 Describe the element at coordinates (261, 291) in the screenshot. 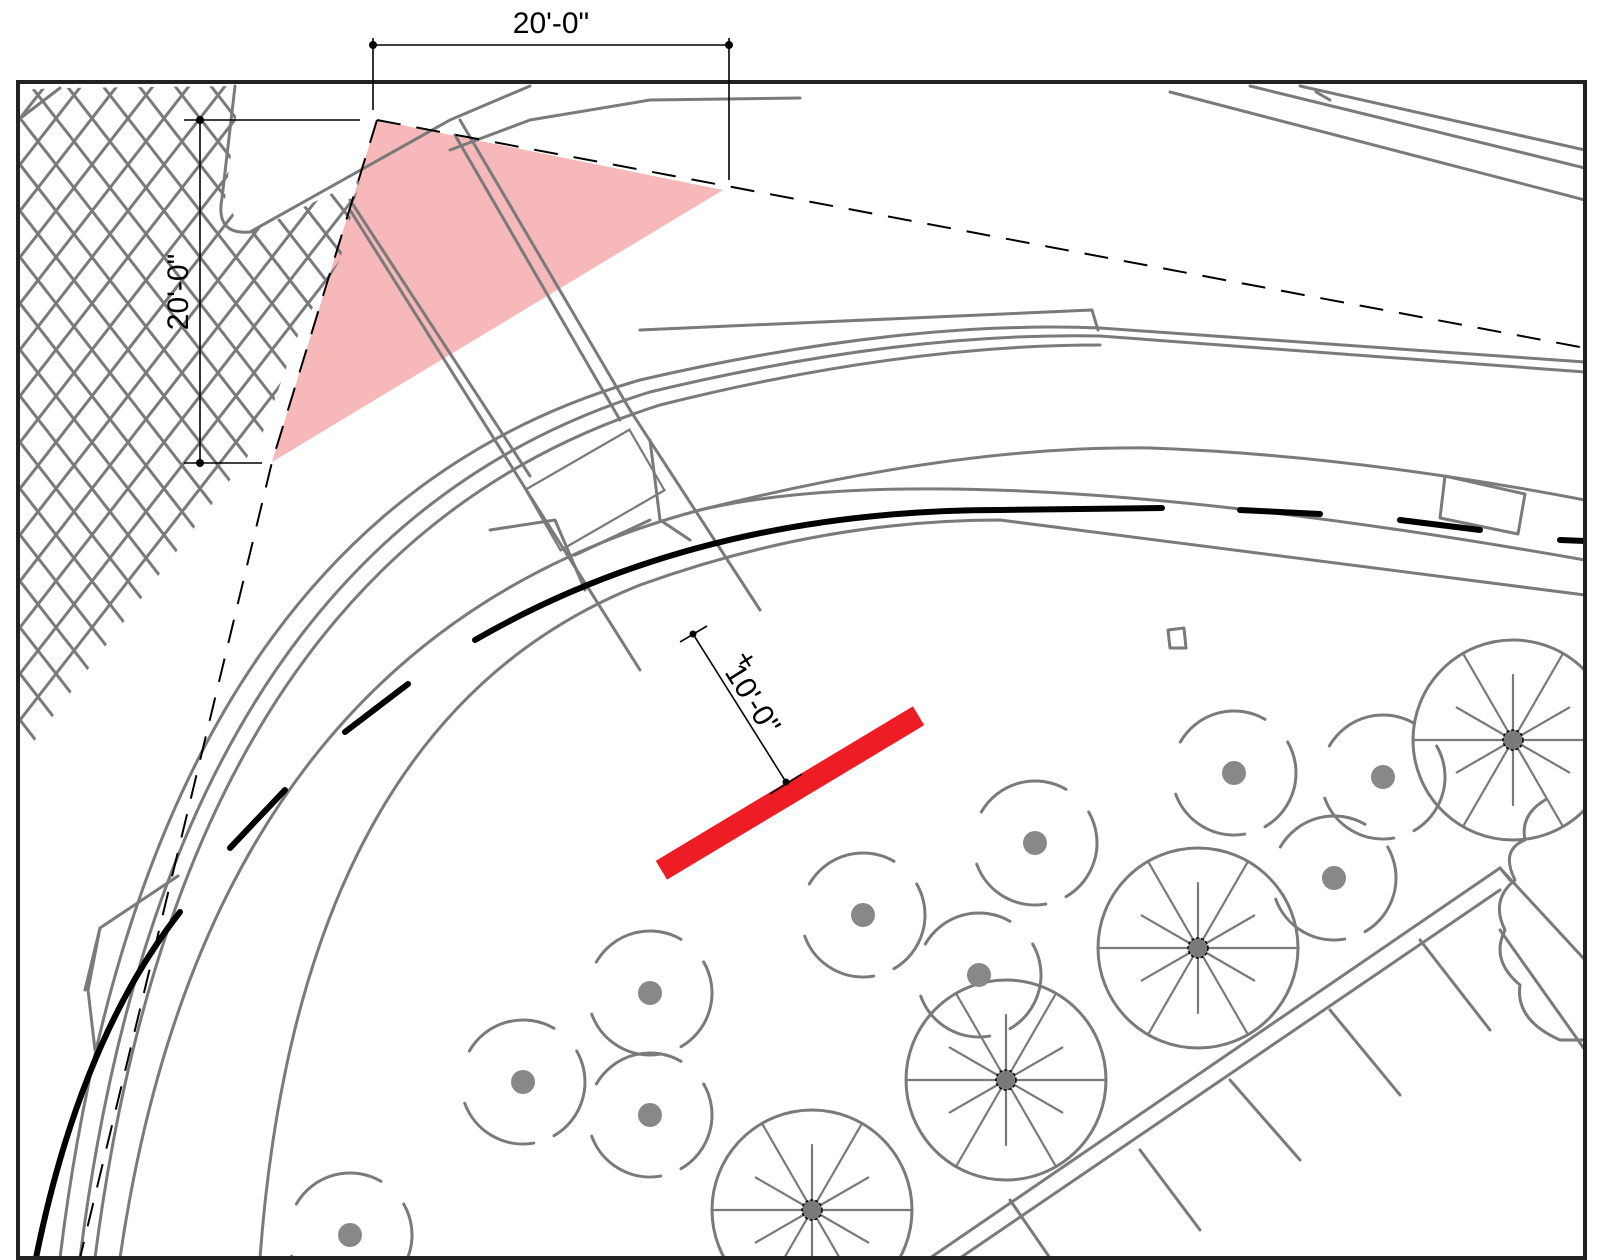

I see `left-dimension: 20'-0"` at that location.